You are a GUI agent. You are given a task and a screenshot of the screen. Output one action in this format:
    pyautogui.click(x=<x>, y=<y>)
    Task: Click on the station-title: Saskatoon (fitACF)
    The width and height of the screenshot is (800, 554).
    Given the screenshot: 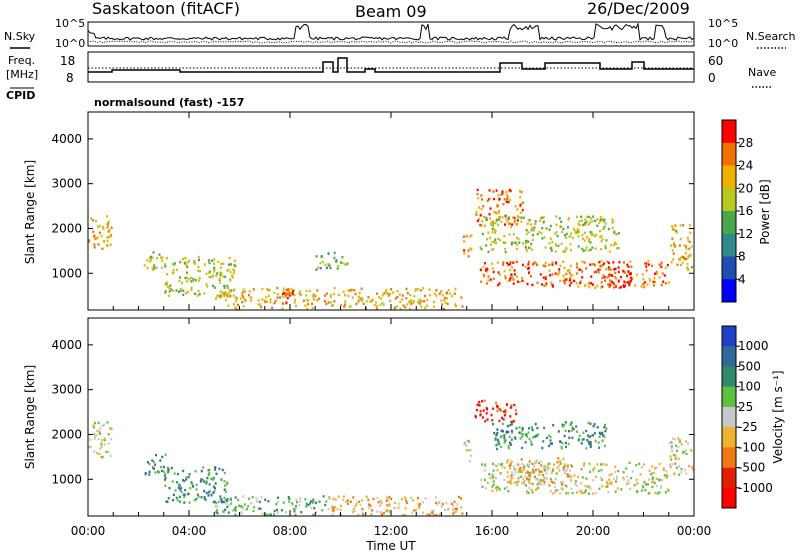 What is the action you would take?
    pyautogui.click(x=166, y=9)
    